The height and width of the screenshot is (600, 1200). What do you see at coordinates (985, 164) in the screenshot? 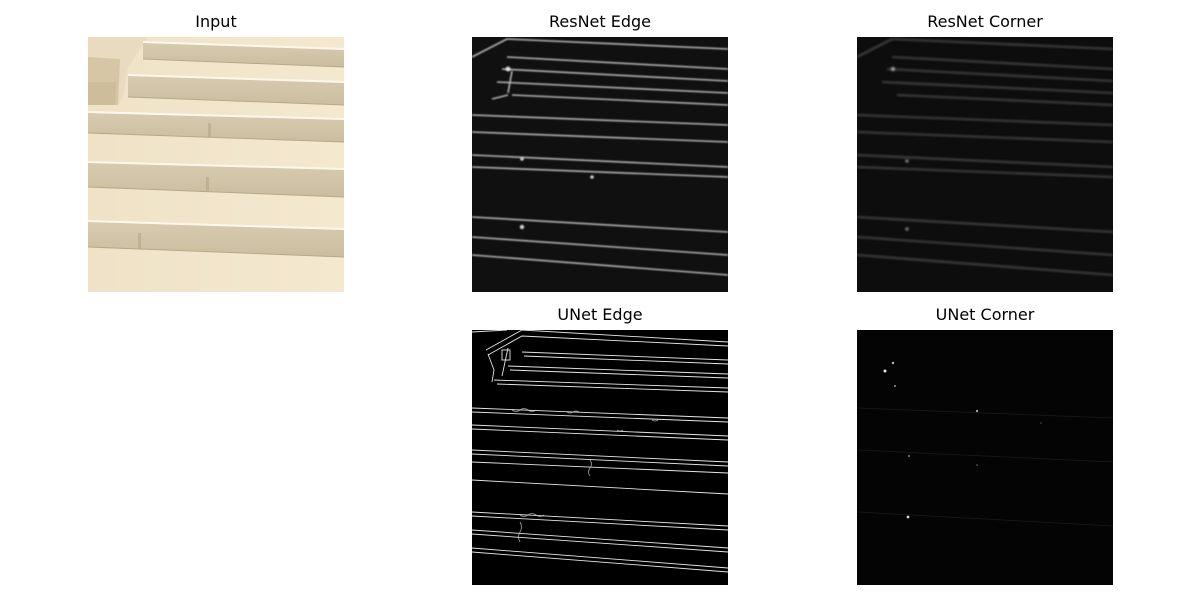
I see `resnet-corner-image` at bounding box center [985, 164].